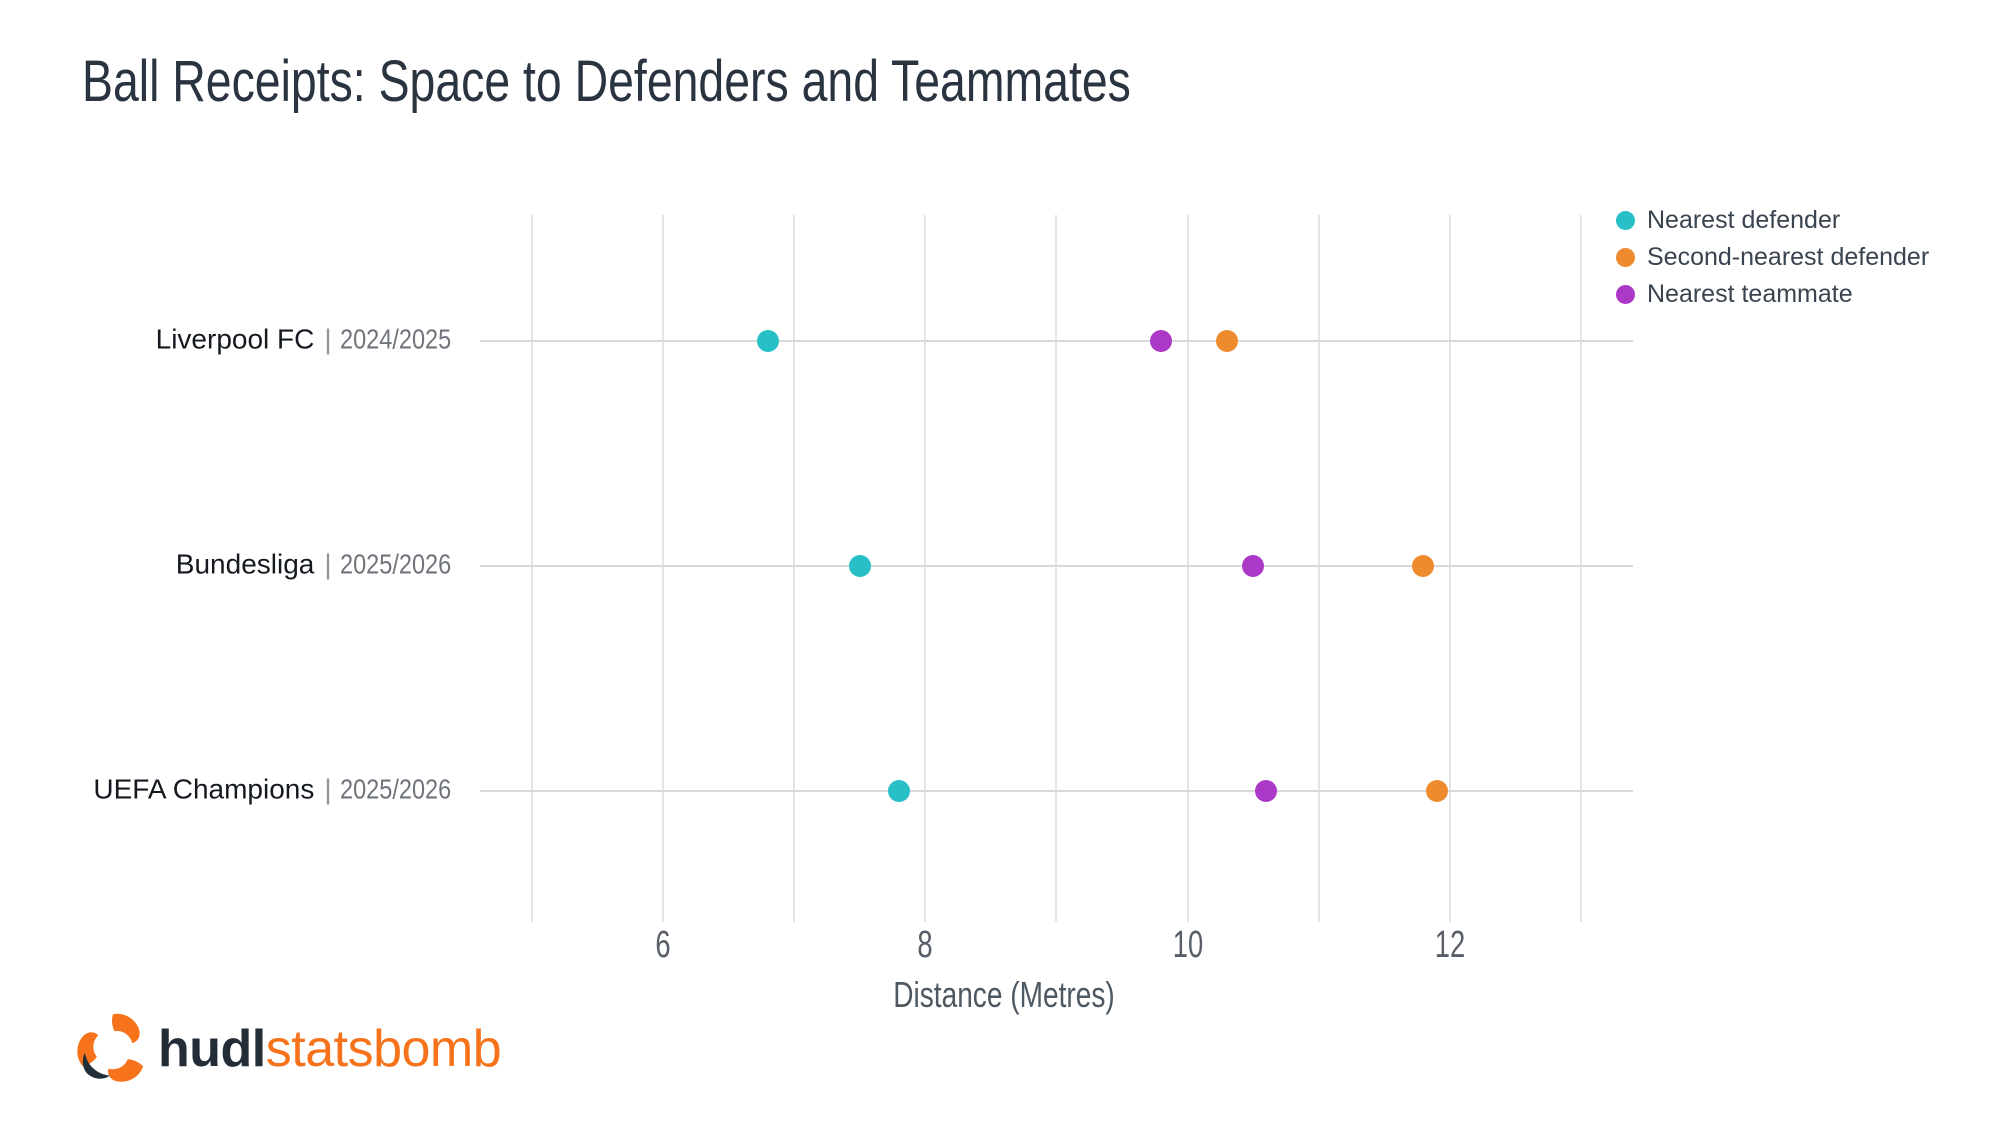  What do you see at coordinates (859, 566) in the screenshot?
I see `point-nearest-defender-bundesliga` at bounding box center [859, 566].